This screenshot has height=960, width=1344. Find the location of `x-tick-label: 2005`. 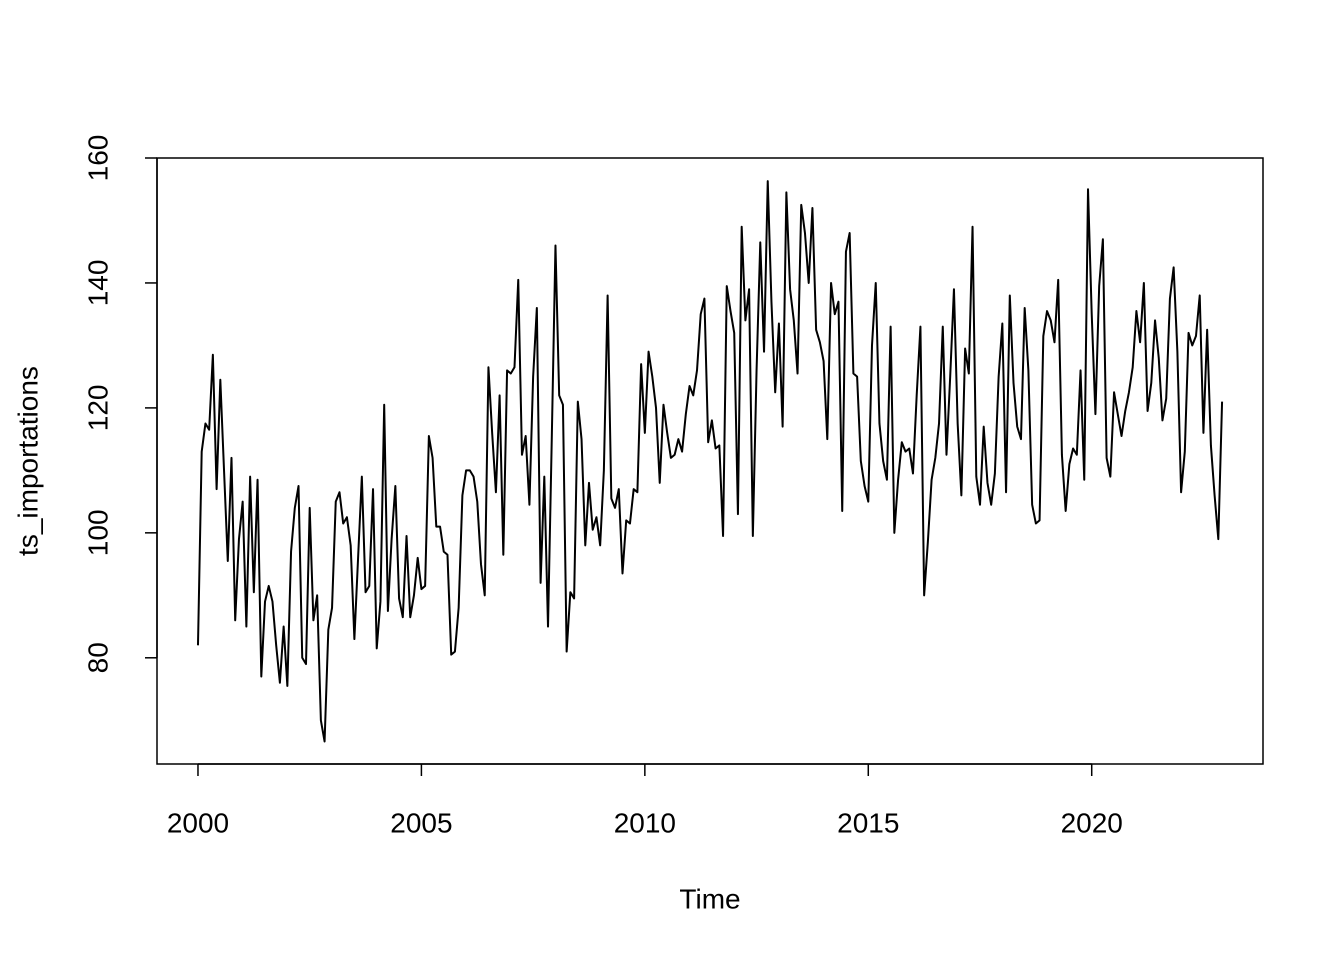

x-tick-label: 2005 is located at coordinates (421, 822).